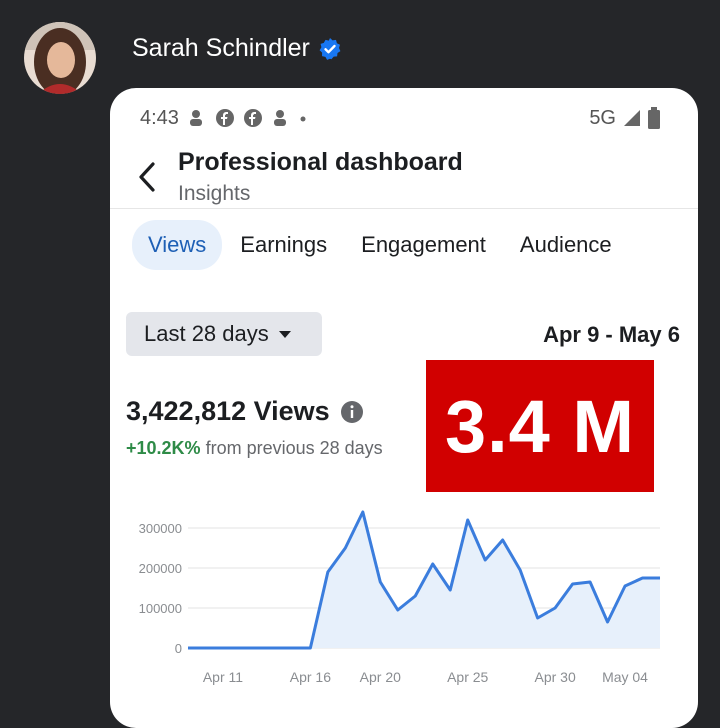 This screenshot has height=728, width=720. What do you see at coordinates (602, 118) in the screenshot?
I see `network-type: 5G` at bounding box center [602, 118].